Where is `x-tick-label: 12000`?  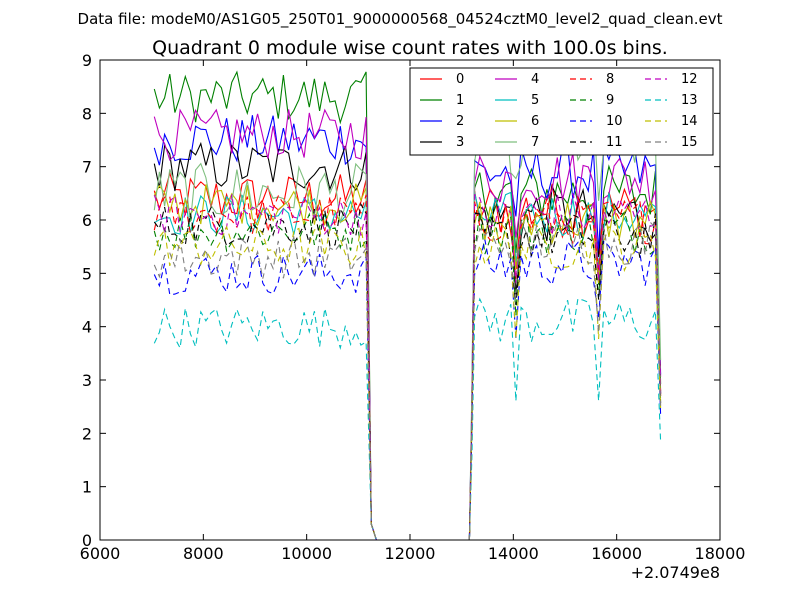
x-tick-label: 12000 is located at coordinates (410, 553).